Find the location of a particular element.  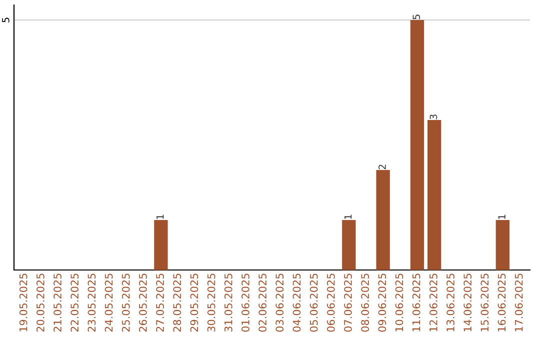

x-tick-label: 09.06.2025 is located at coordinates (382, 303).